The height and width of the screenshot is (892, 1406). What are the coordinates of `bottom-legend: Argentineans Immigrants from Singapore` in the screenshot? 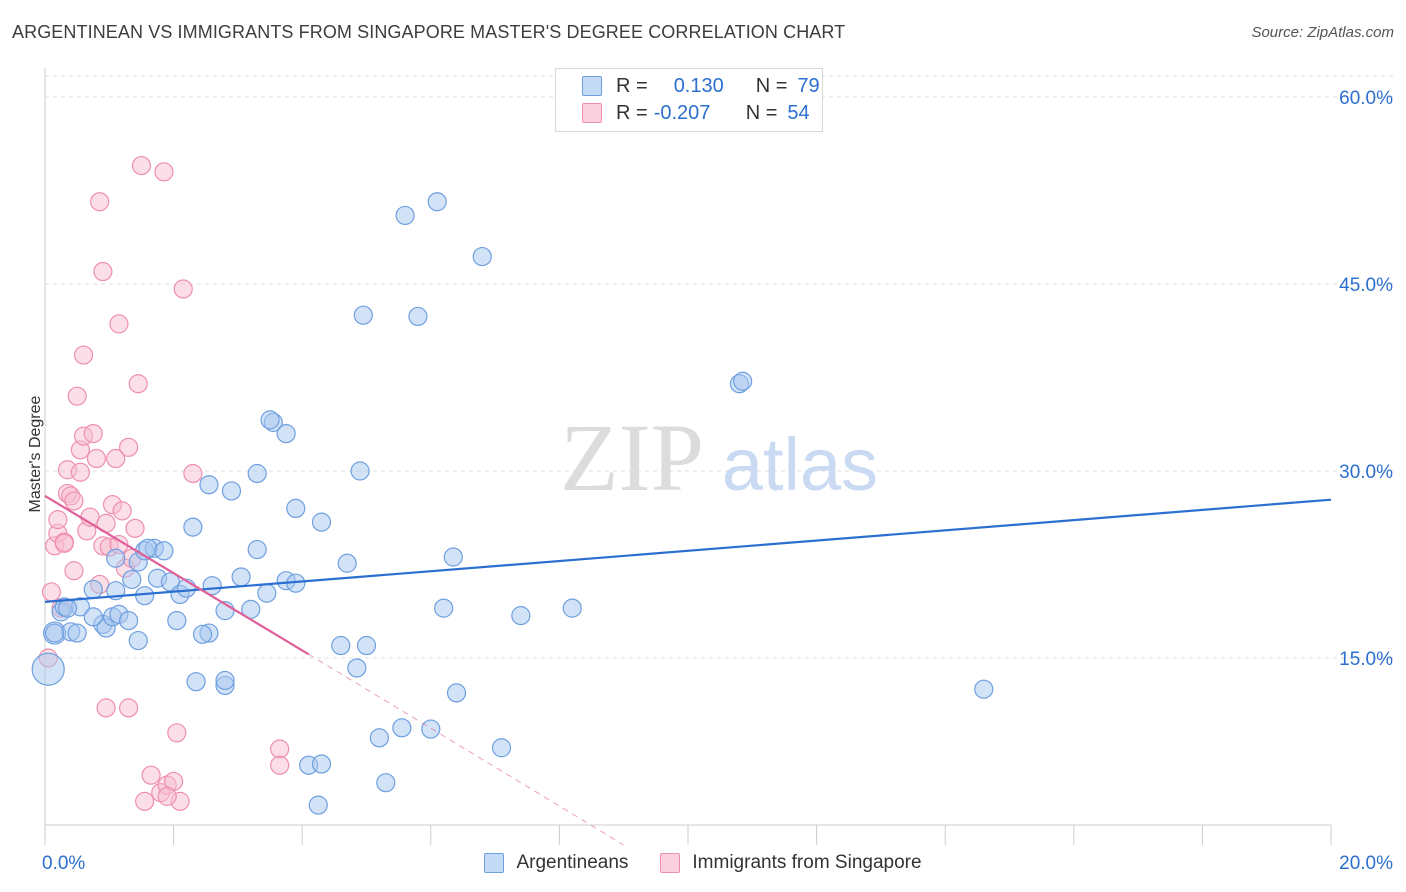 It's located at (703, 863).